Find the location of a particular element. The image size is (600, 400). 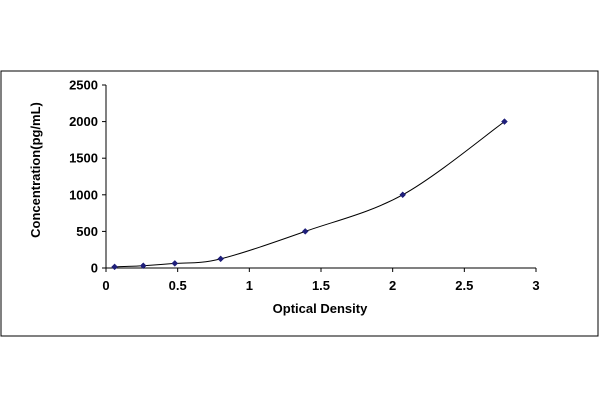

y-ticks: 0 500 1000 1500 2000 2500 is located at coordinates (87, 177).